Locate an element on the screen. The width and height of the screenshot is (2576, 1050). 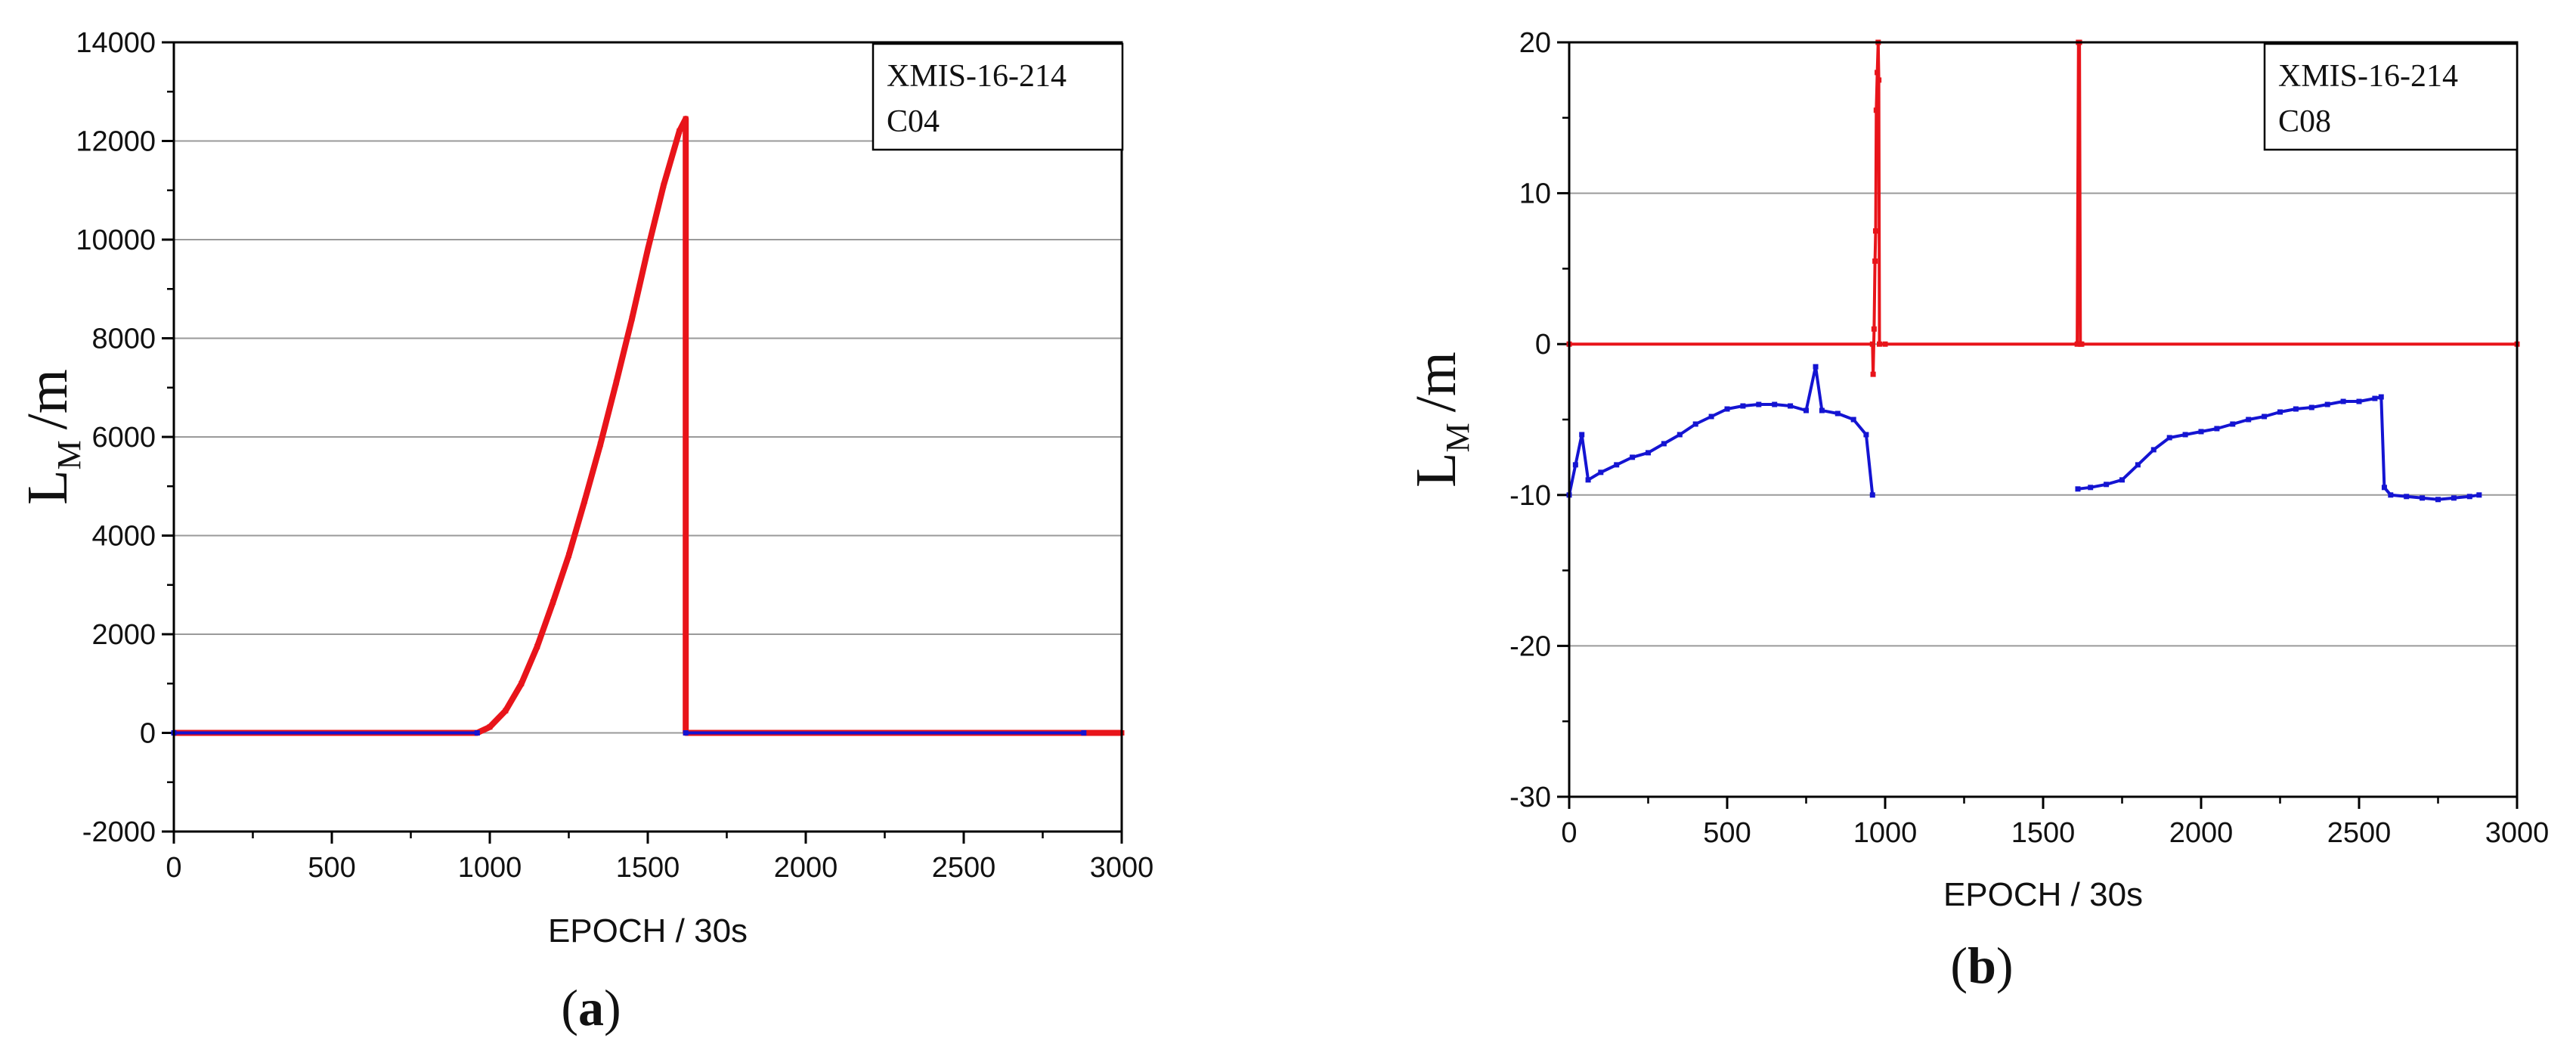
y-tick-label: -20 is located at coordinates (1530, 646).